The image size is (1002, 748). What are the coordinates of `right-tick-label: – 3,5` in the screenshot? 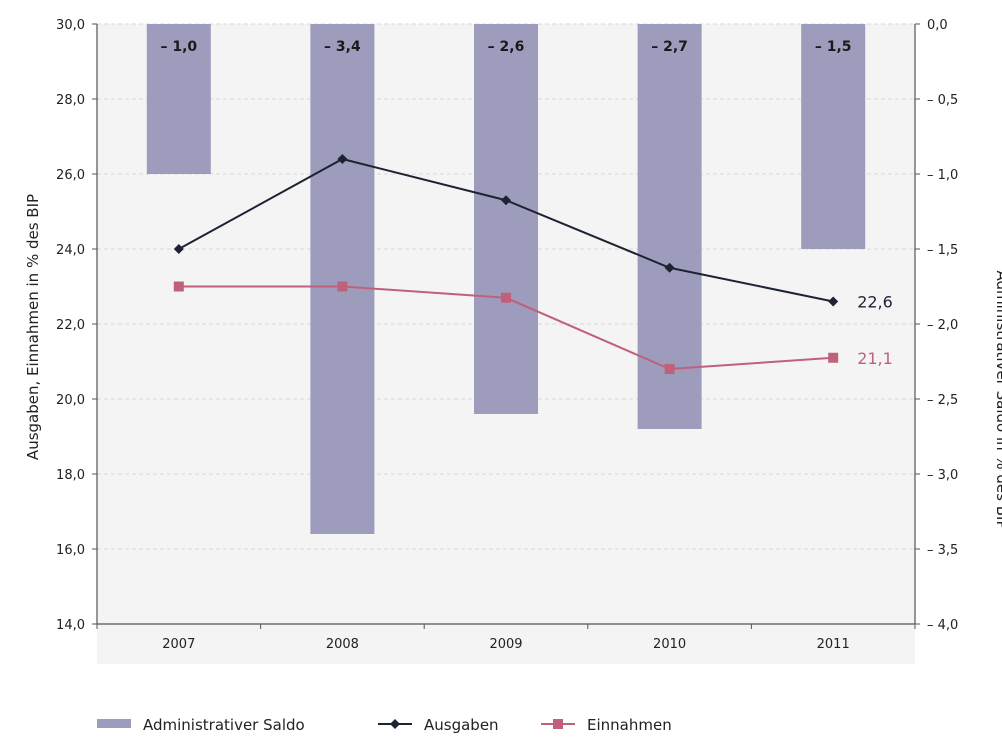 It's located at (942, 550).